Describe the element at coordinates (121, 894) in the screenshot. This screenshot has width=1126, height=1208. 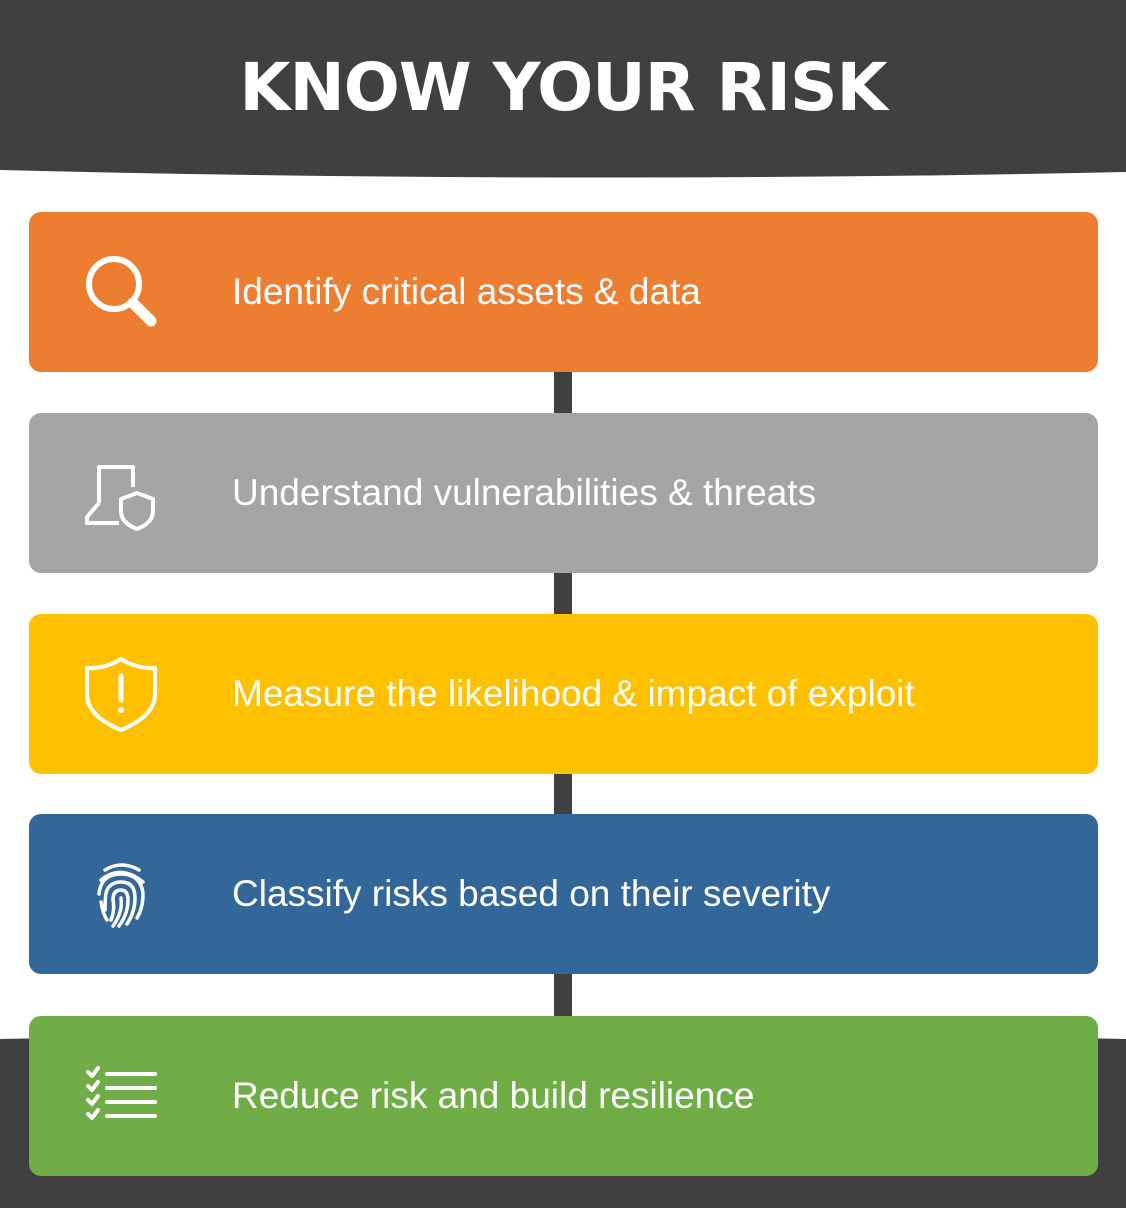
I see `fingerprint-icon` at that location.